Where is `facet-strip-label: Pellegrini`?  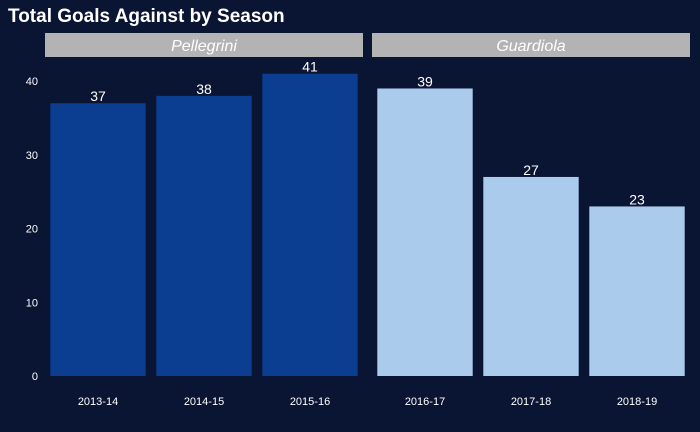
facet-strip-label: Pellegrini is located at coordinates (204, 46).